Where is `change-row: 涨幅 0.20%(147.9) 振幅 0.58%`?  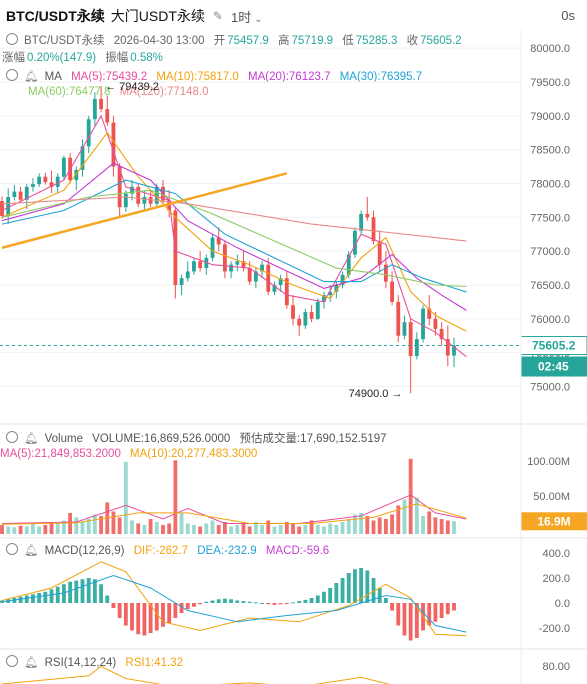 change-row: 涨幅 0.20%(147.9) 振幅 0.58% is located at coordinates (84, 57).